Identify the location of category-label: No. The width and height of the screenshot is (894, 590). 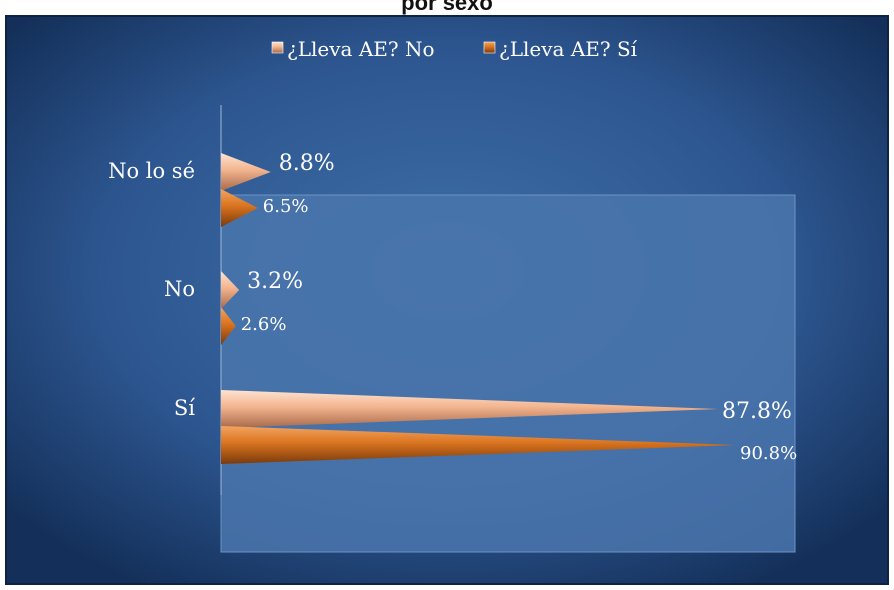
(179, 289).